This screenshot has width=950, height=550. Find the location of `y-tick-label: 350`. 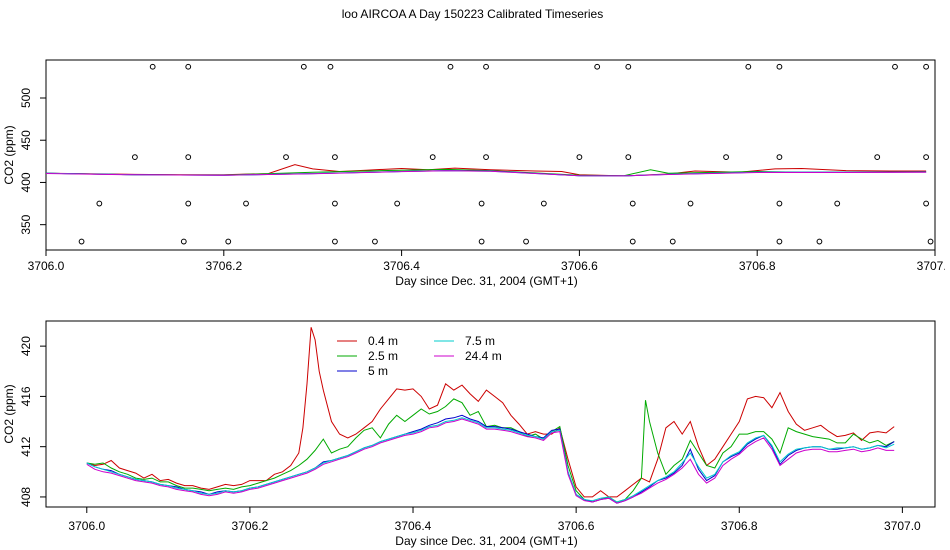

y-tick-label: 350 is located at coordinates (26, 224).